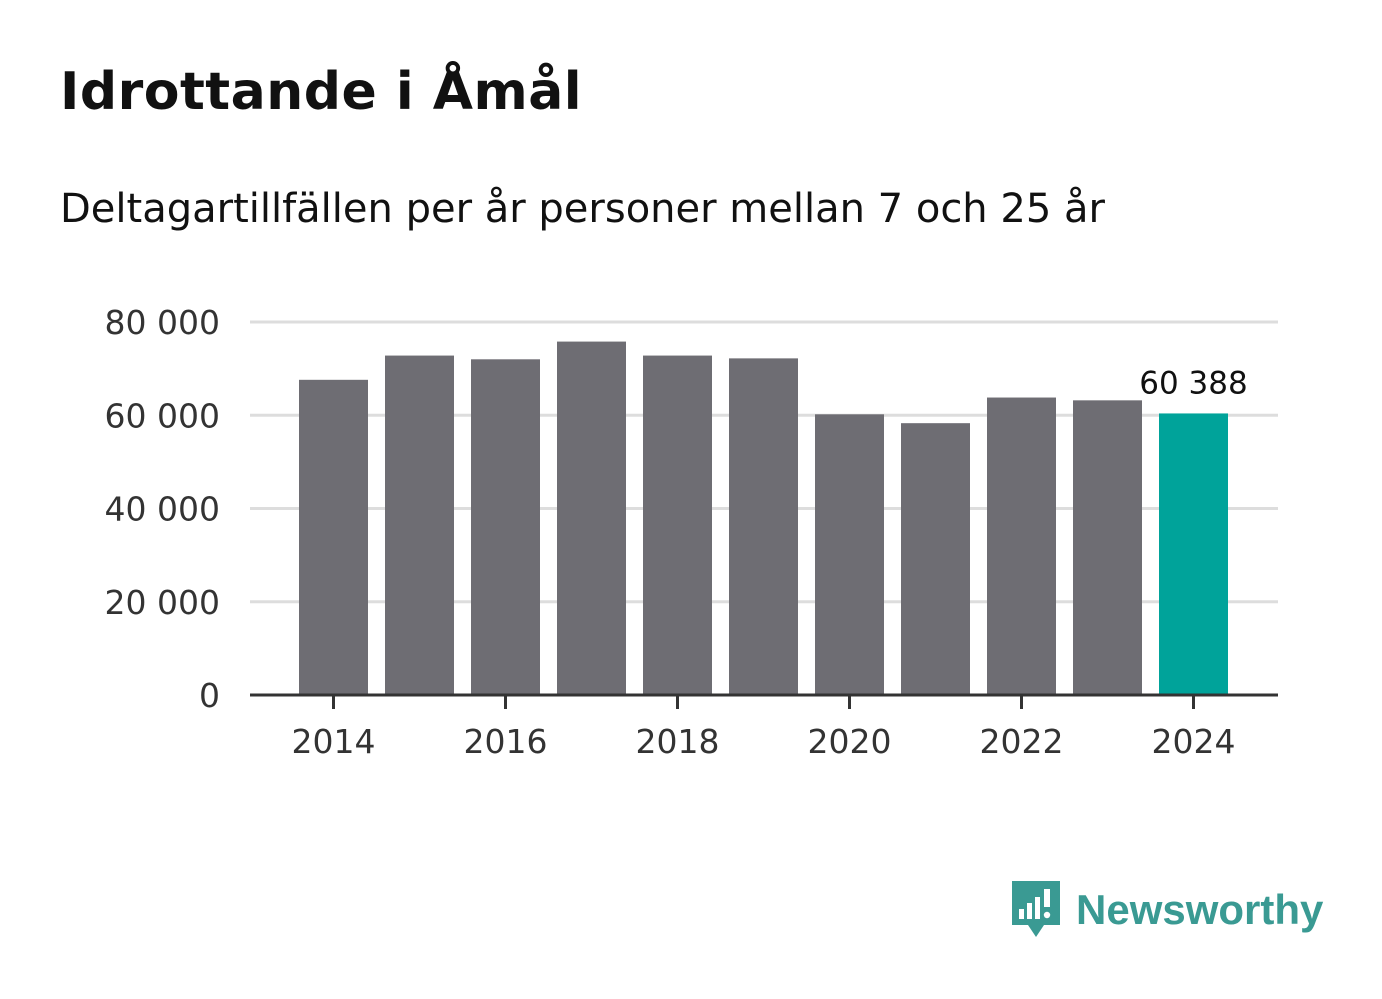 The image size is (1382, 999). What do you see at coordinates (935, 559) in the screenshot?
I see `bar-2021` at bounding box center [935, 559].